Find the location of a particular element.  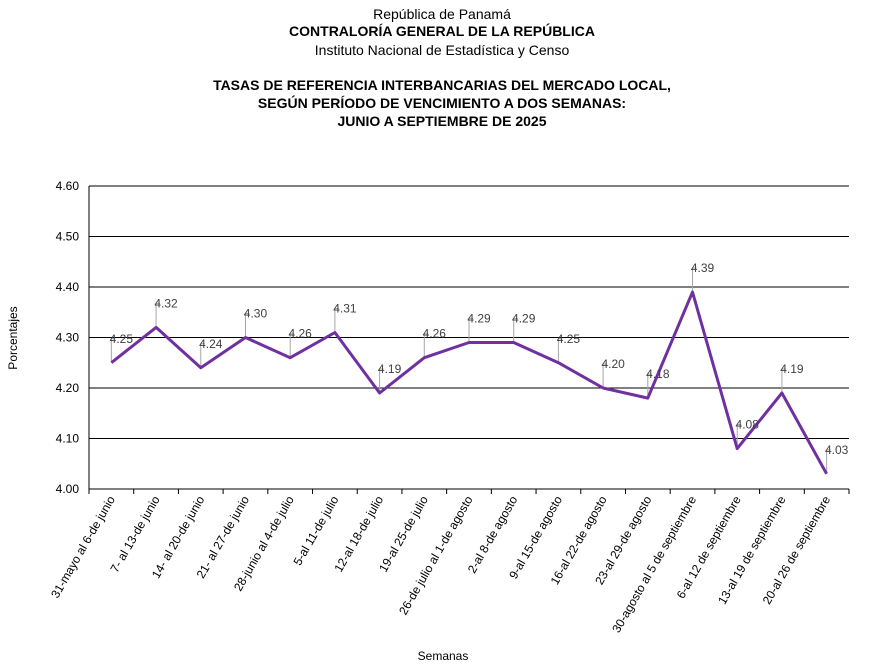

data-label: 4.32 is located at coordinates (166, 303).